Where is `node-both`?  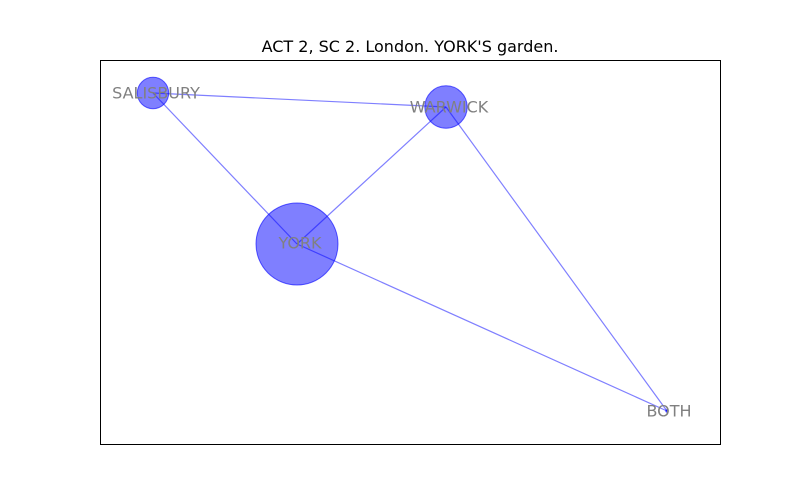 node-both is located at coordinates (667, 411).